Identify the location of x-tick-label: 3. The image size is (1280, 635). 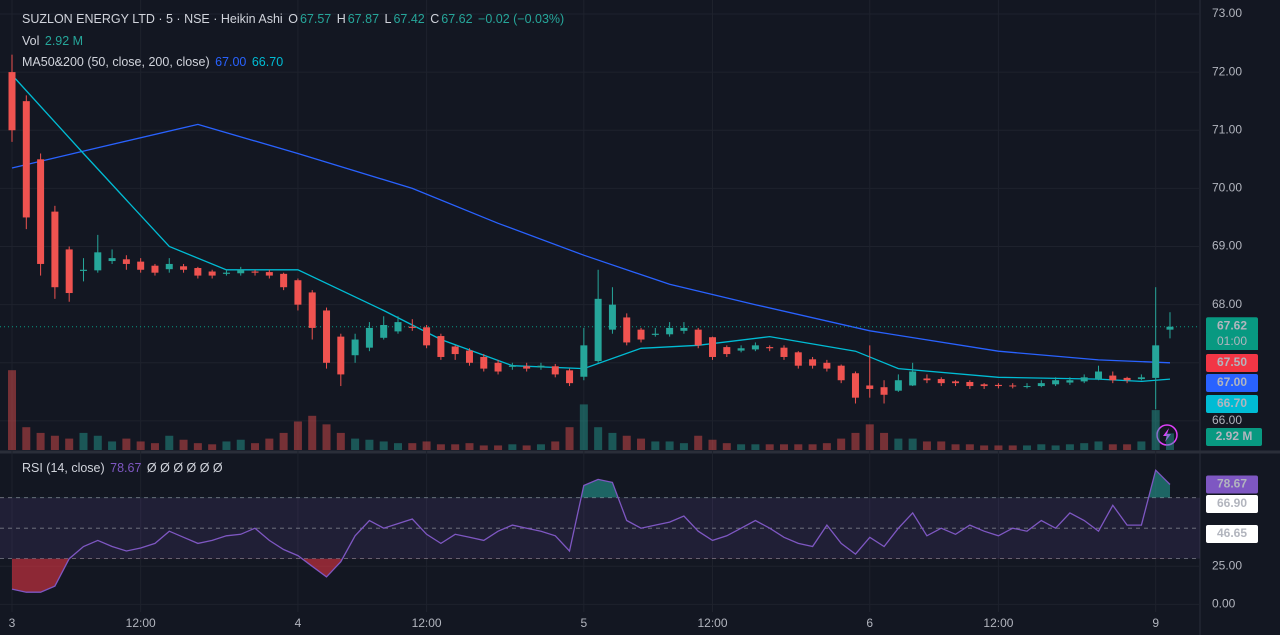
(12, 623).